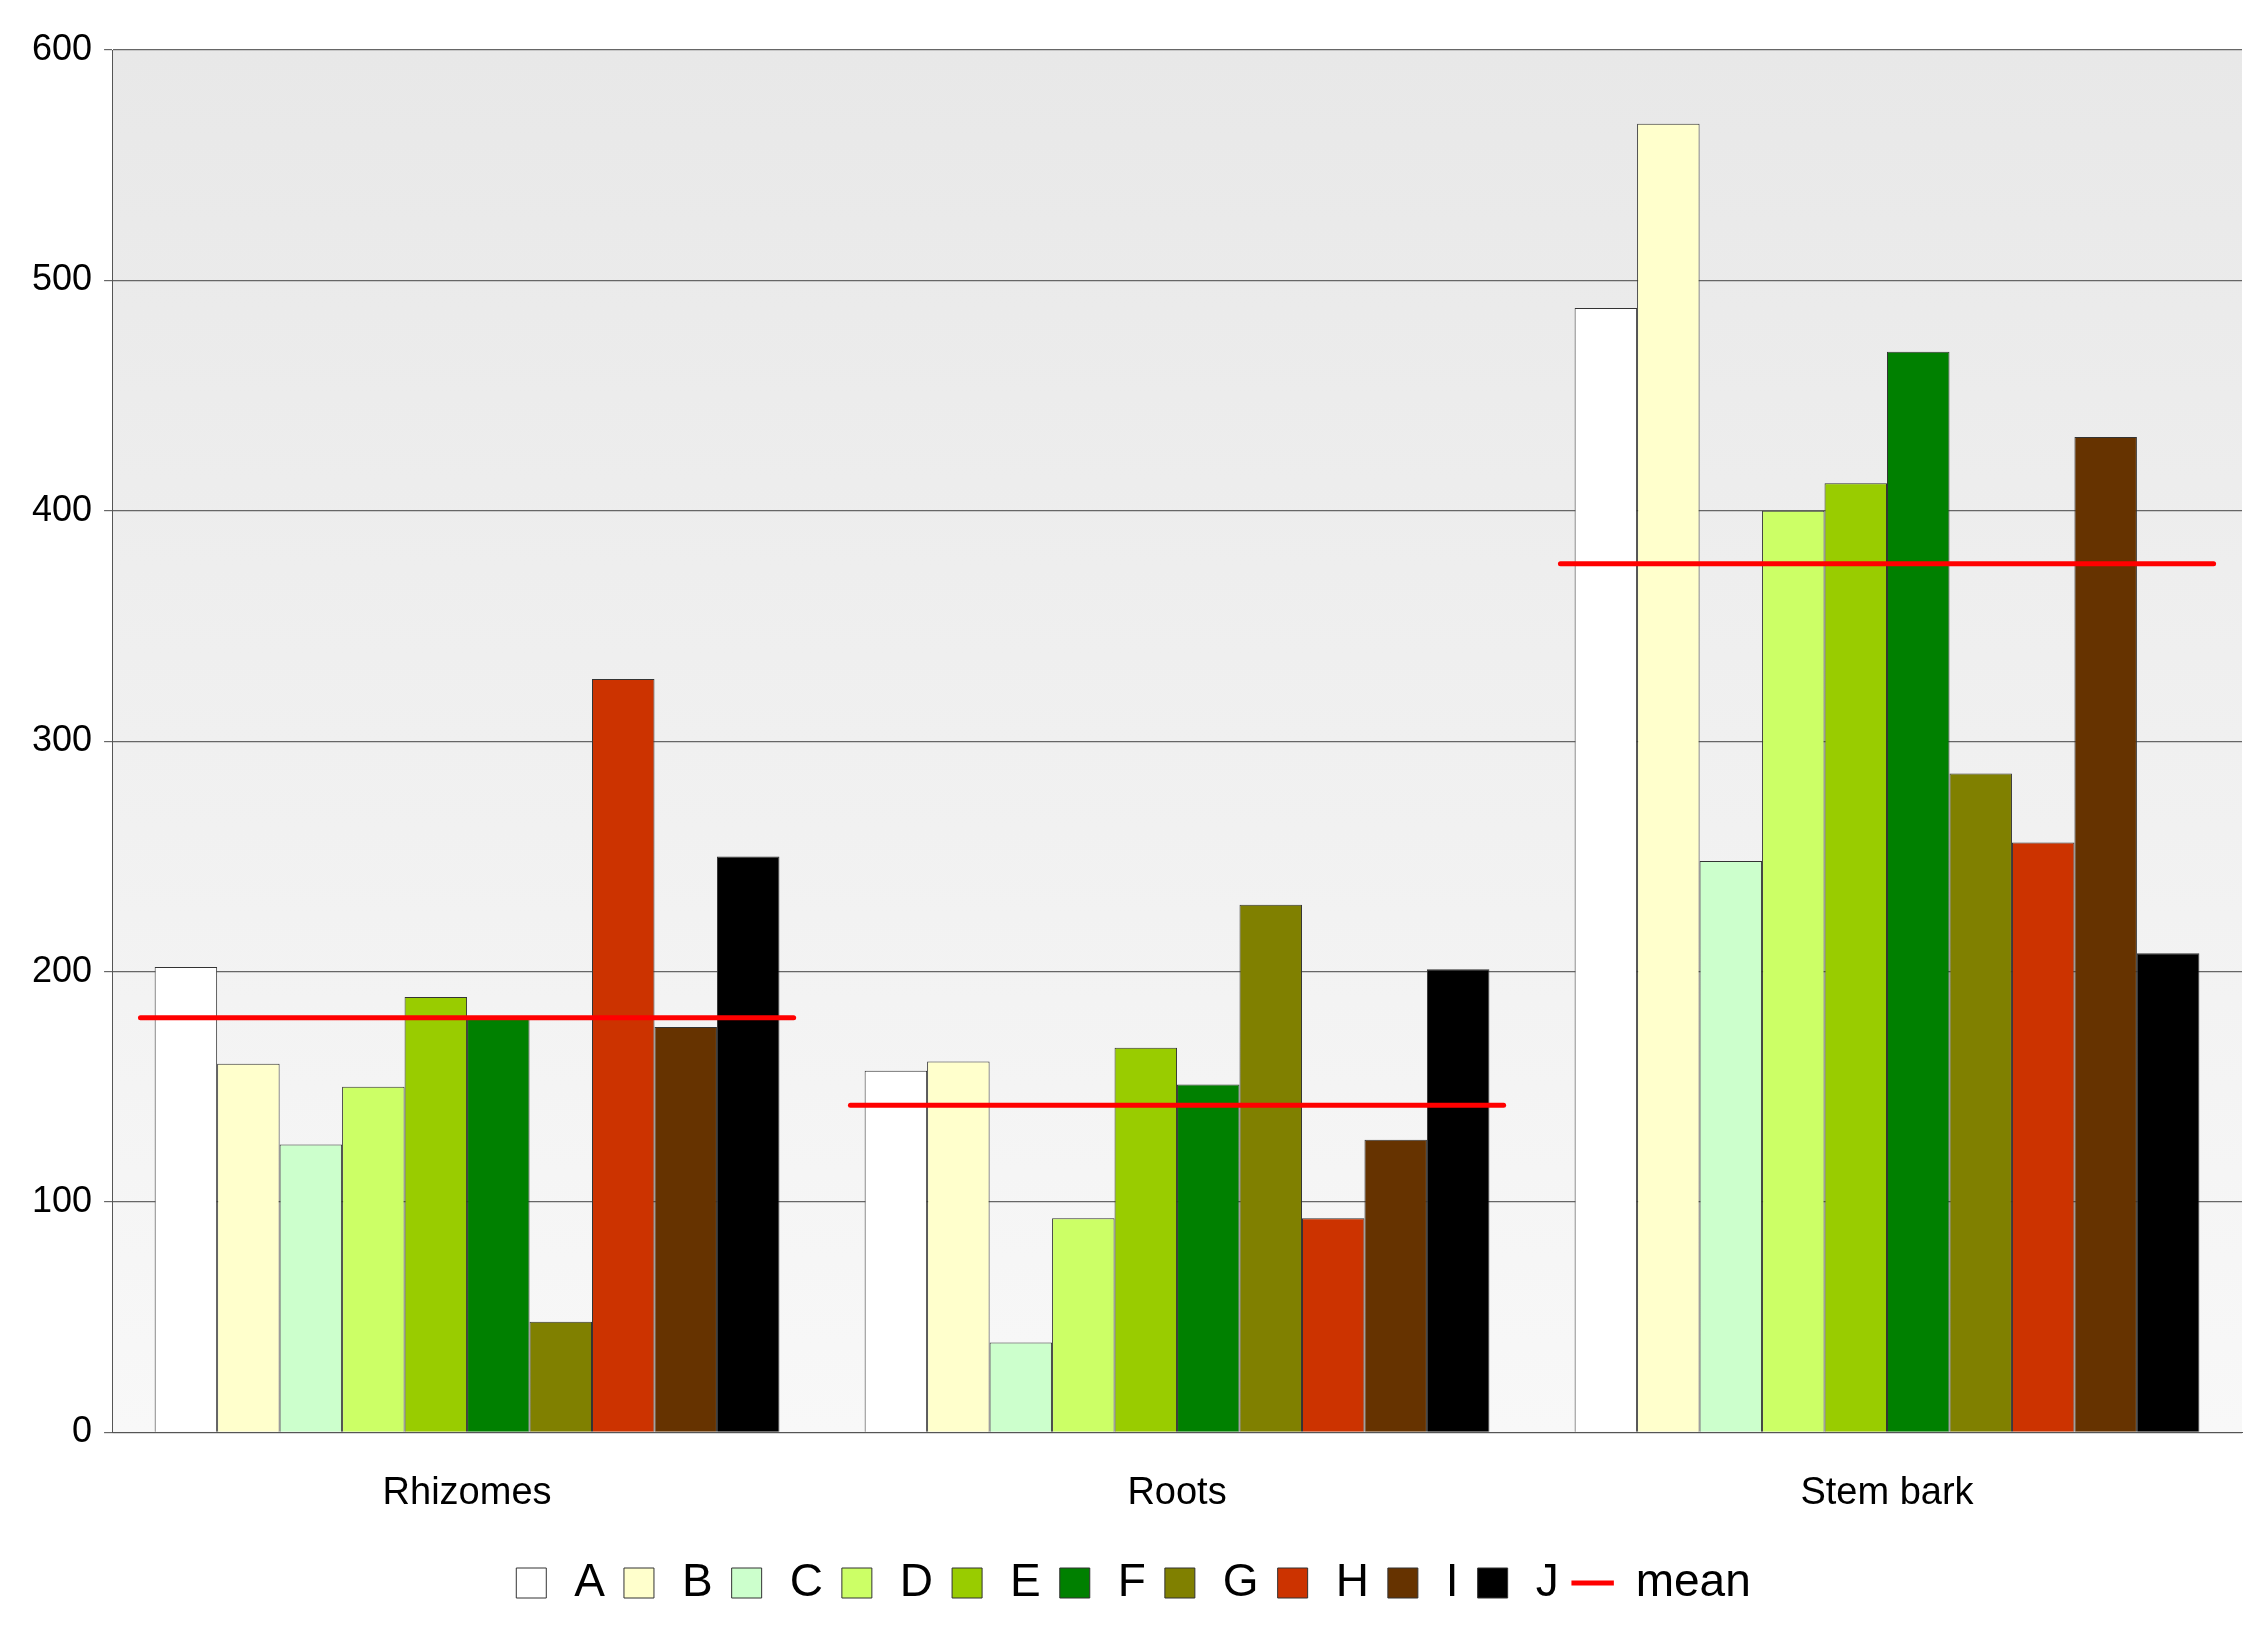 Image resolution: width=2262 pixels, height=1626 pixels. I want to click on legend-label: G, so click(1240, 1579).